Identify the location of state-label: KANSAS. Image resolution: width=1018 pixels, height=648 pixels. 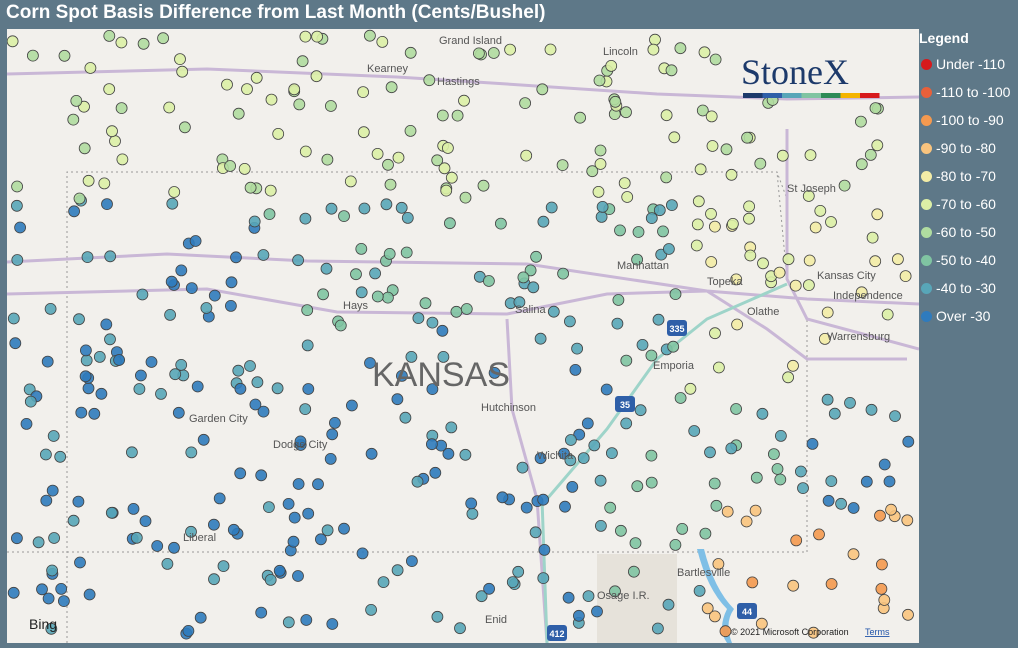
(441, 375).